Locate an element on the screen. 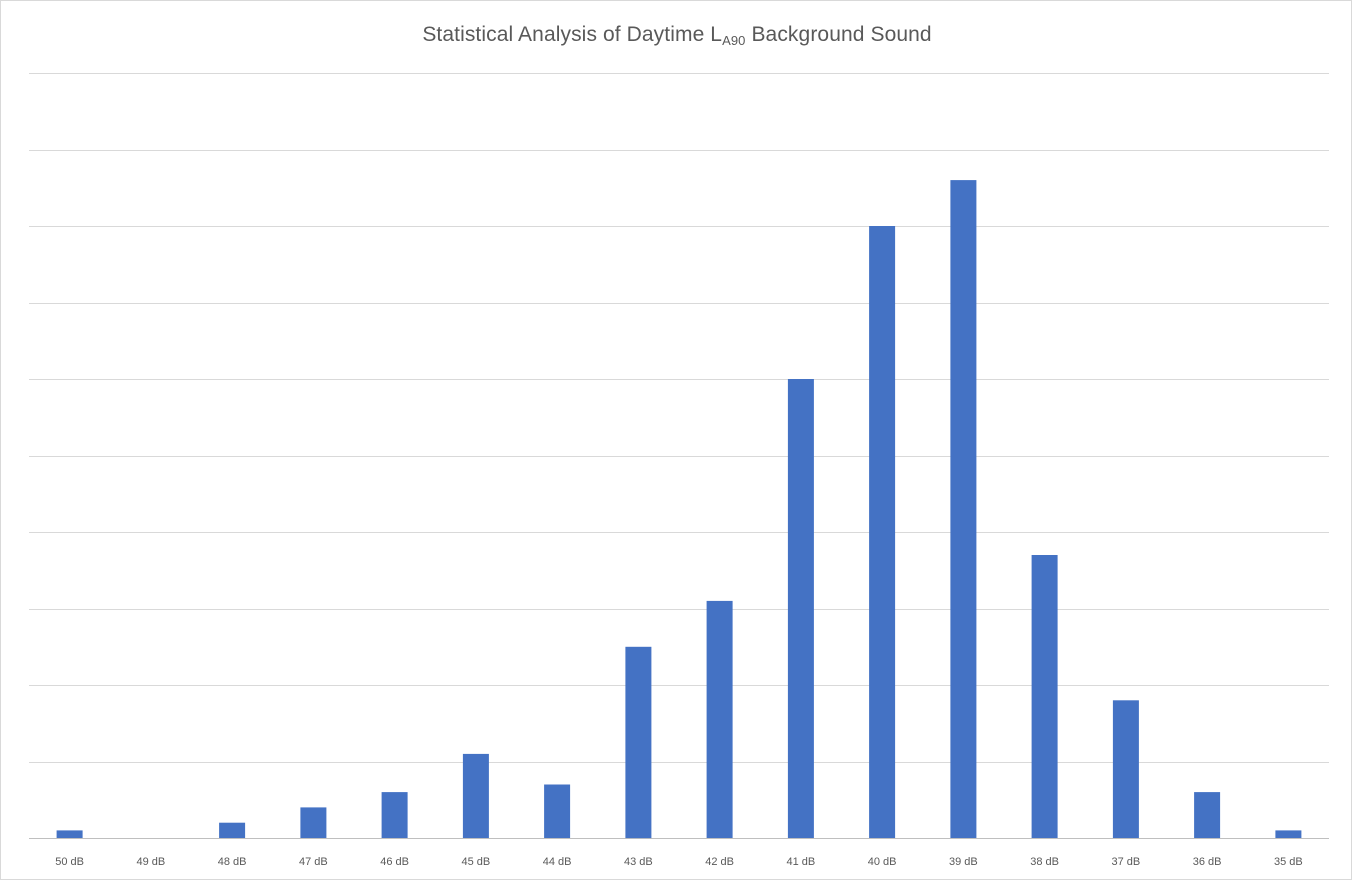 The width and height of the screenshot is (1352, 881). chart-title-subscript: A90 is located at coordinates (734, 40).